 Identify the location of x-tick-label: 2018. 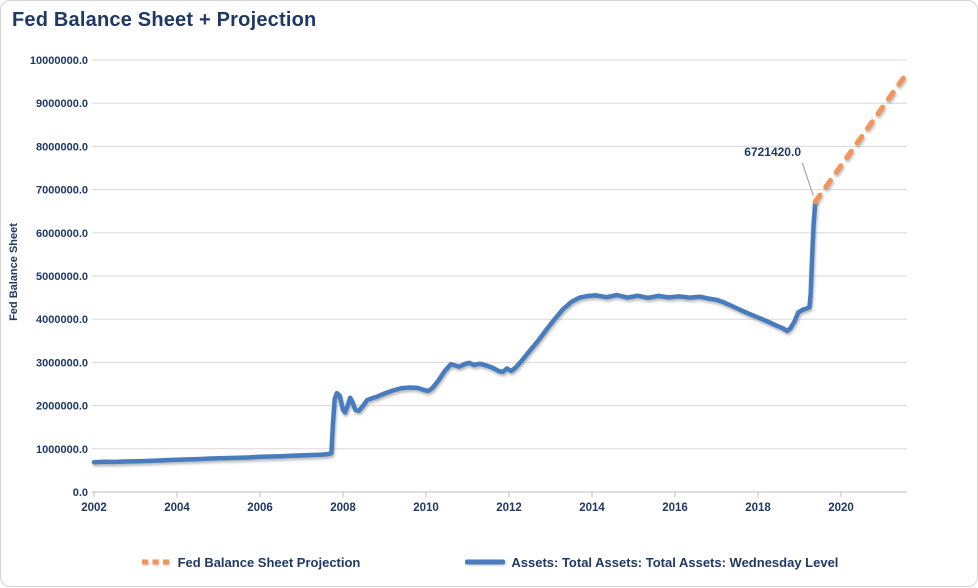
(758, 508).